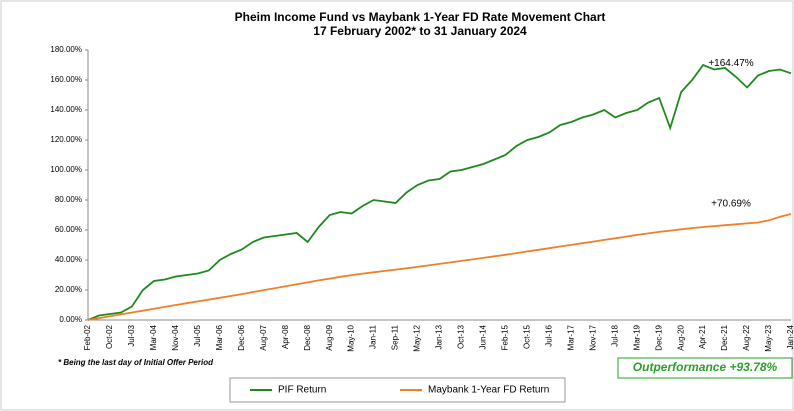 Image resolution: width=794 pixels, height=411 pixels. Describe the element at coordinates (66, 139) in the screenshot. I see `y-tick-label: 120.00%` at that location.